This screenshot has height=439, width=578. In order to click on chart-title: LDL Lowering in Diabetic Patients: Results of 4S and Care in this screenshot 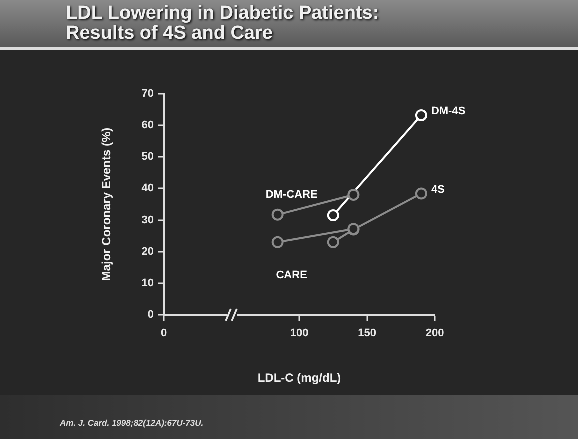, I will do `click(289, 25)`.